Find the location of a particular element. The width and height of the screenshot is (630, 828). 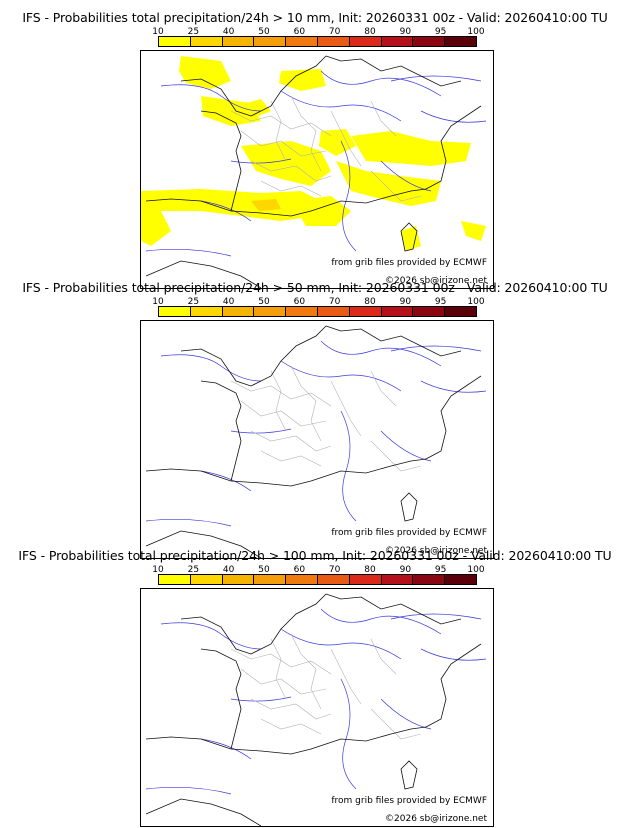

precipitation-orange-spots is located at coordinates (266, 205).